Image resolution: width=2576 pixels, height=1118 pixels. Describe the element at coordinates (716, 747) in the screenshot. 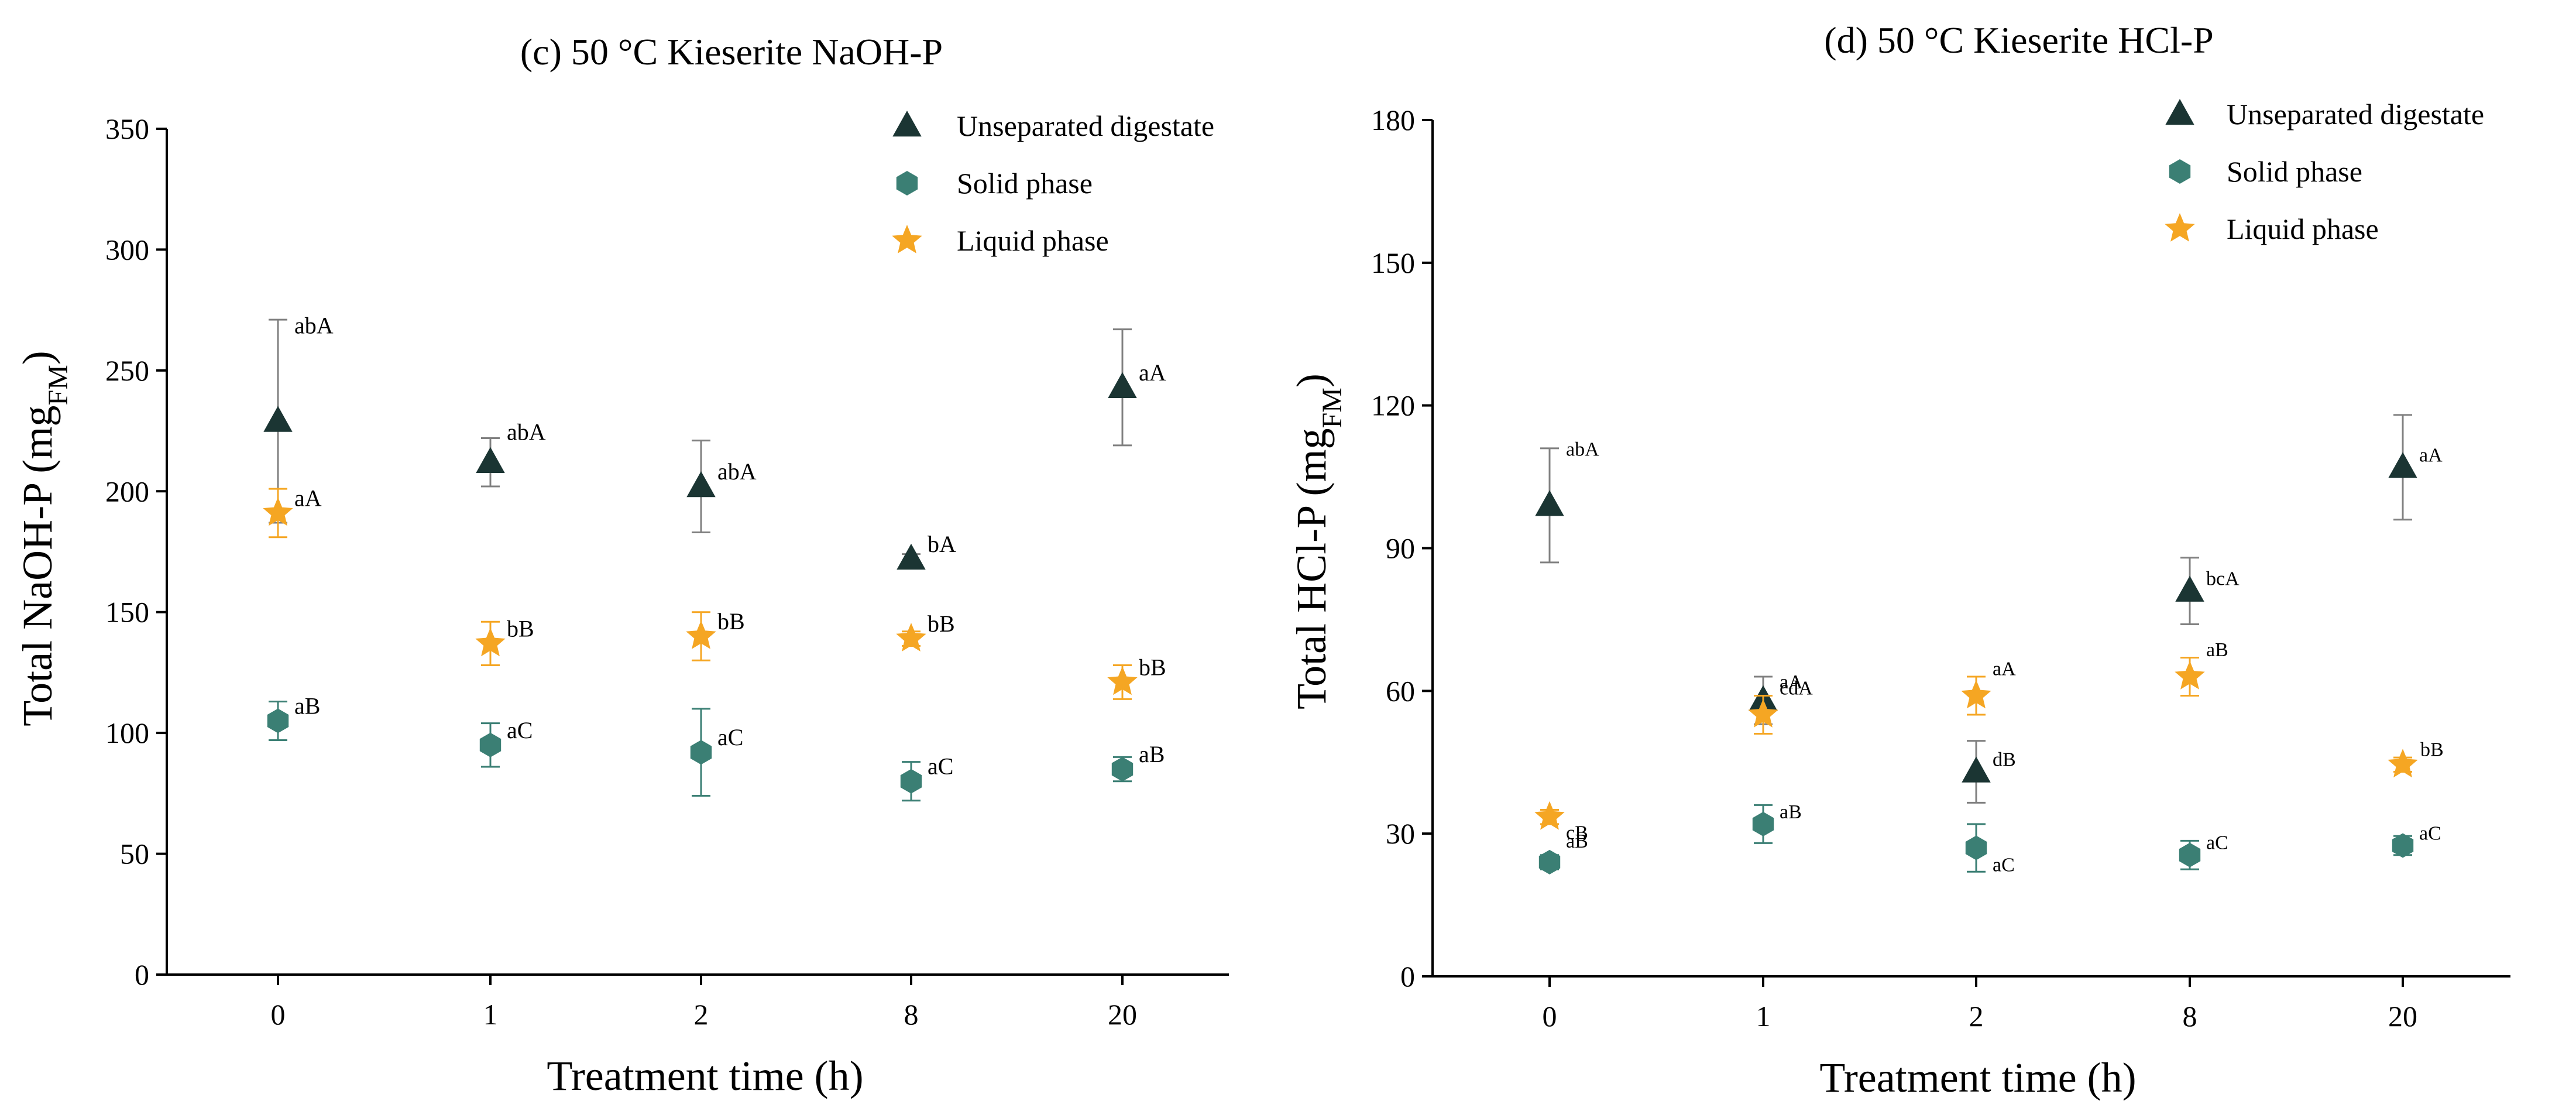

I see `series-hexagon: aB aC aC aC aB` at that location.